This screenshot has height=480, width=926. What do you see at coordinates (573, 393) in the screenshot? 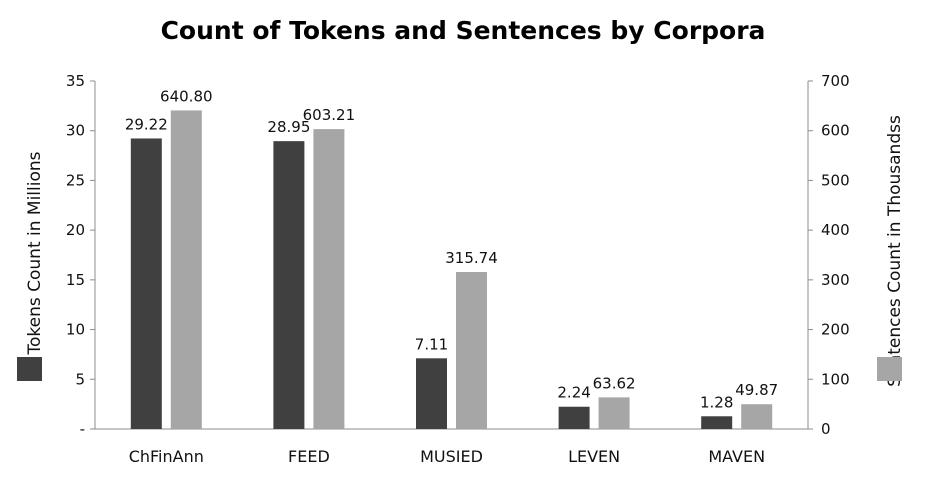
I see `data-label: 2.24` at bounding box center [573, 393].